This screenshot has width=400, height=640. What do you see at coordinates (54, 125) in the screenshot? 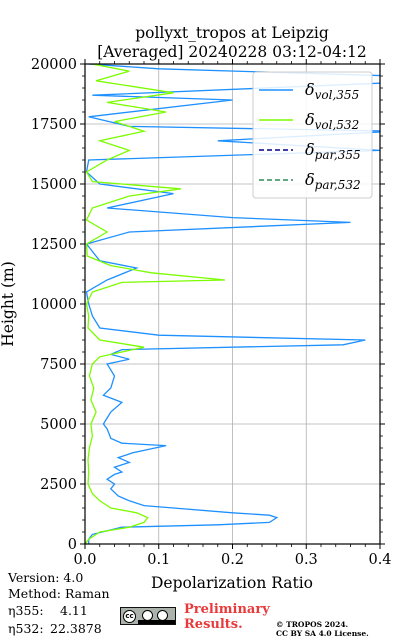
I see `y-tick-label: 17500` at bounding box center [54, 125].